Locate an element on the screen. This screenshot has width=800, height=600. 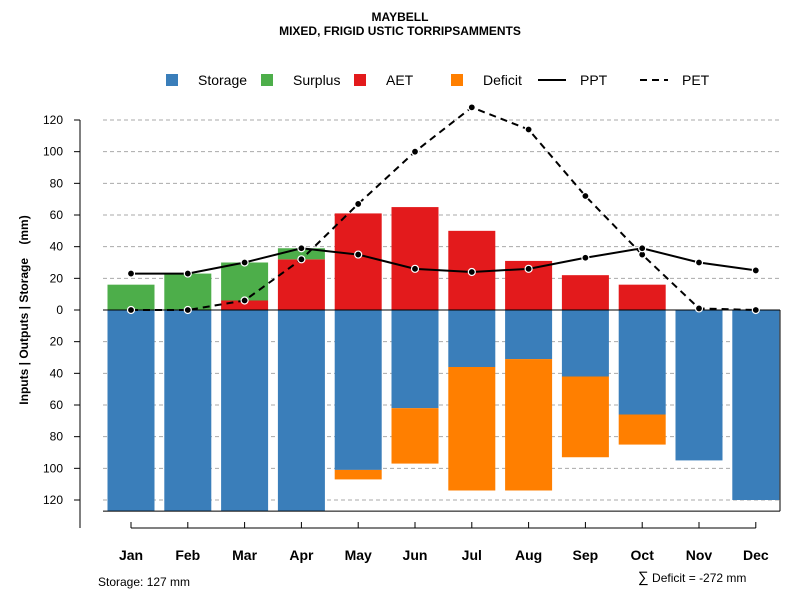
y-tick-label: 0 is located at coordinates (59, 310).